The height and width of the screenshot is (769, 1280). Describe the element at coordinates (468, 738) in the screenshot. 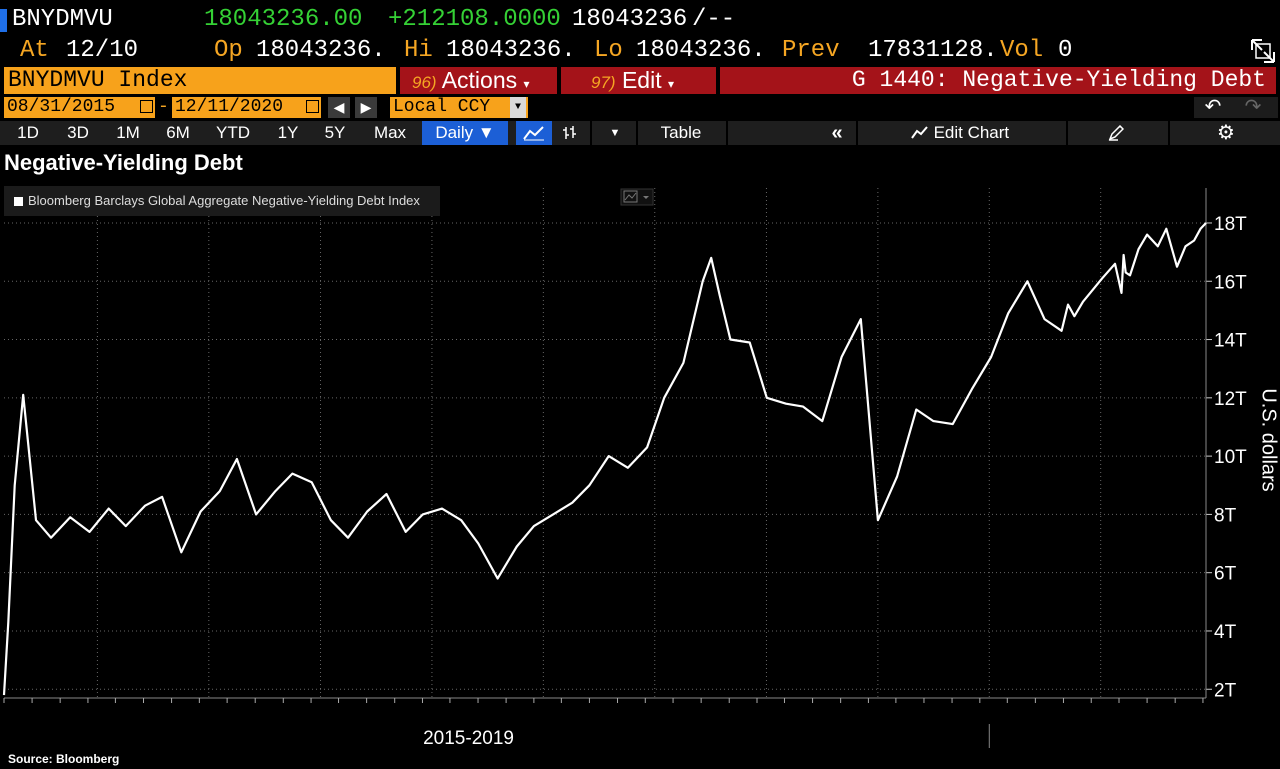

I see `x-axis-label: 2015-2019` at that location.